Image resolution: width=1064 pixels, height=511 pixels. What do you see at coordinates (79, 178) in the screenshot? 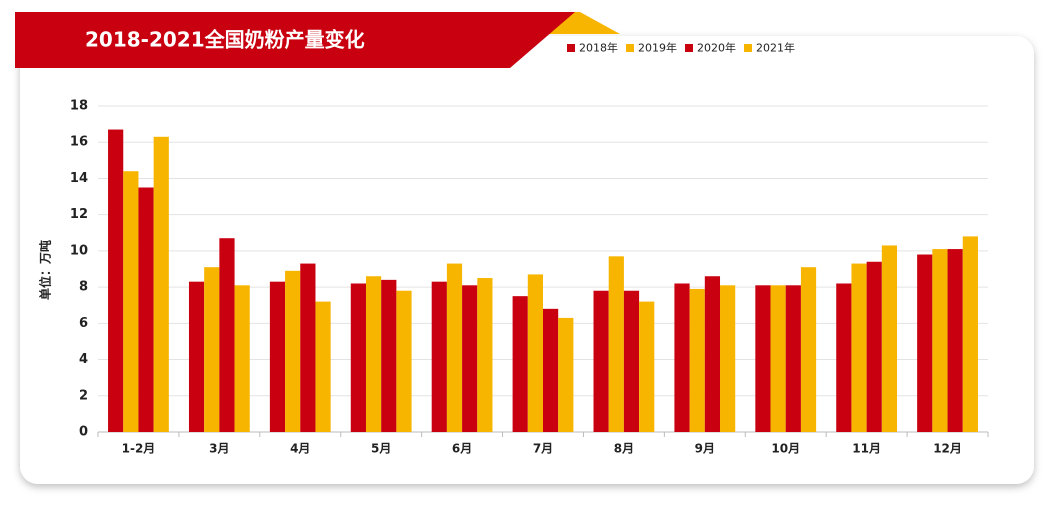
I see `y-tick-label: 14` at bounding box center [79, 178].